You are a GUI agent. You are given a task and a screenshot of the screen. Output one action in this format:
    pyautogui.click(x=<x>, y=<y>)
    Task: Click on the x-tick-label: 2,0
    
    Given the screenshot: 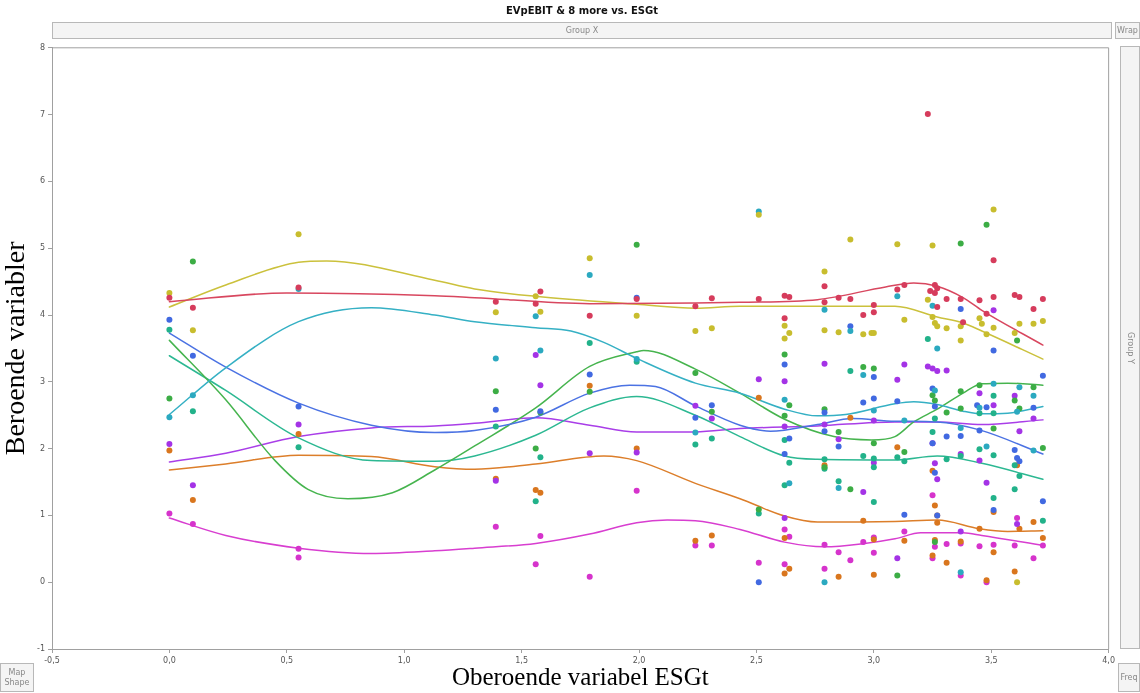 What is the action you would take?
    pyautogui.click(x=639, y=660)
    